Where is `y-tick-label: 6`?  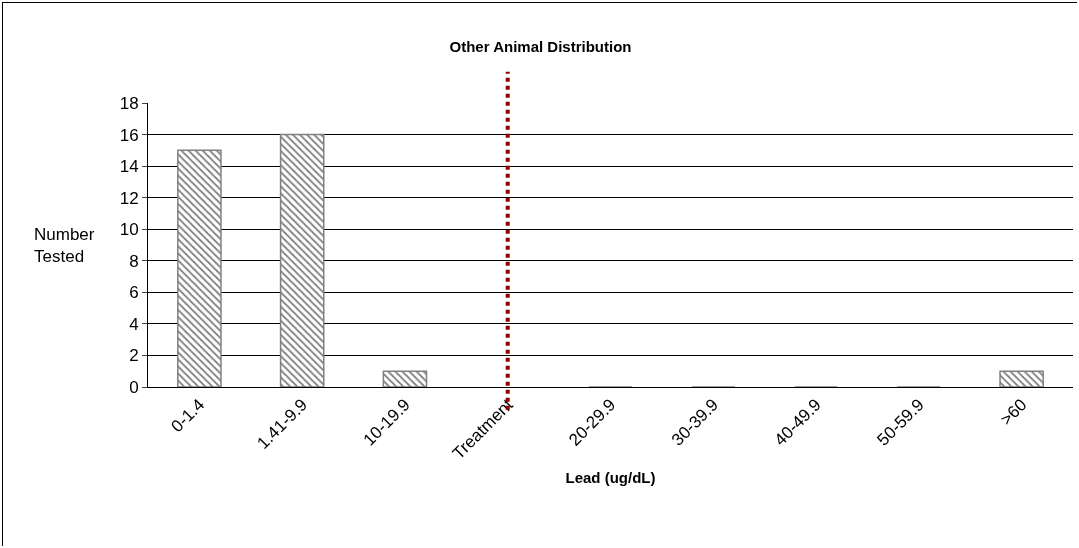 y-tick-label: 6 is located at coordinates (134, 293).